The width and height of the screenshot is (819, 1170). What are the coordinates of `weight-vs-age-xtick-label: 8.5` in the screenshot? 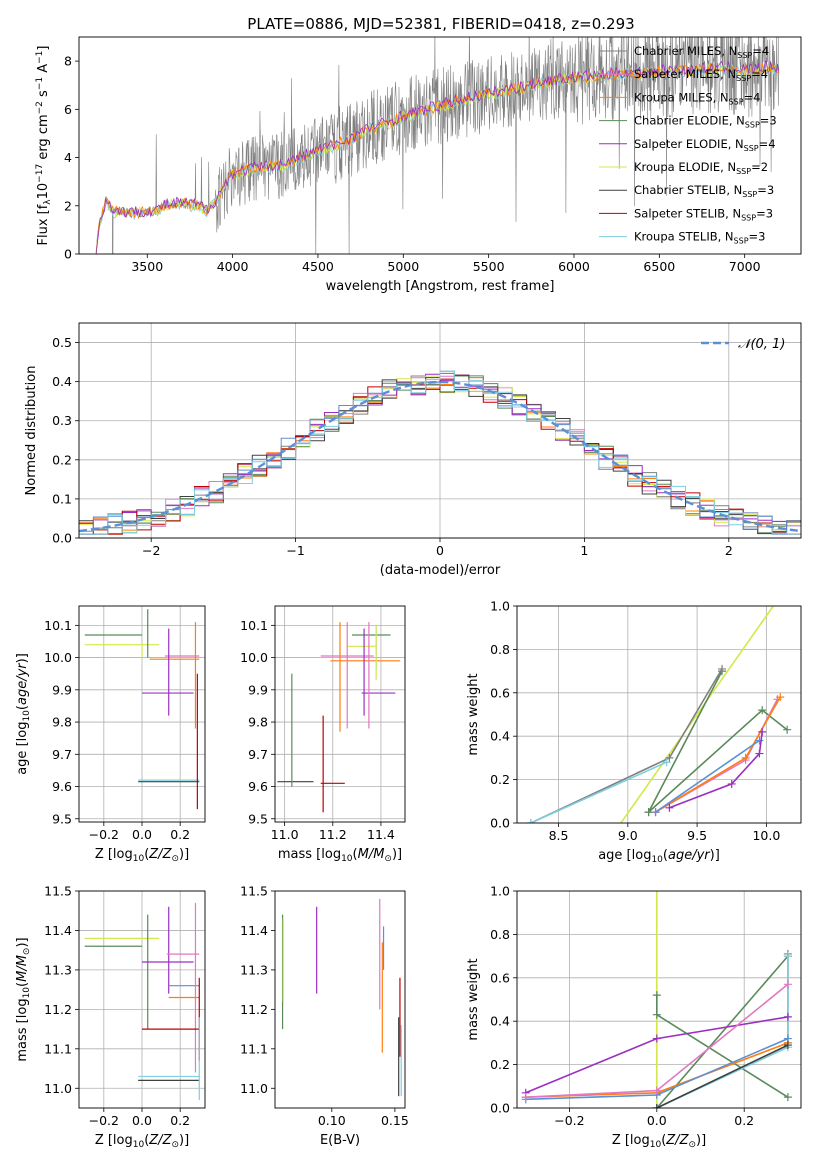 It's located at (559, 835).